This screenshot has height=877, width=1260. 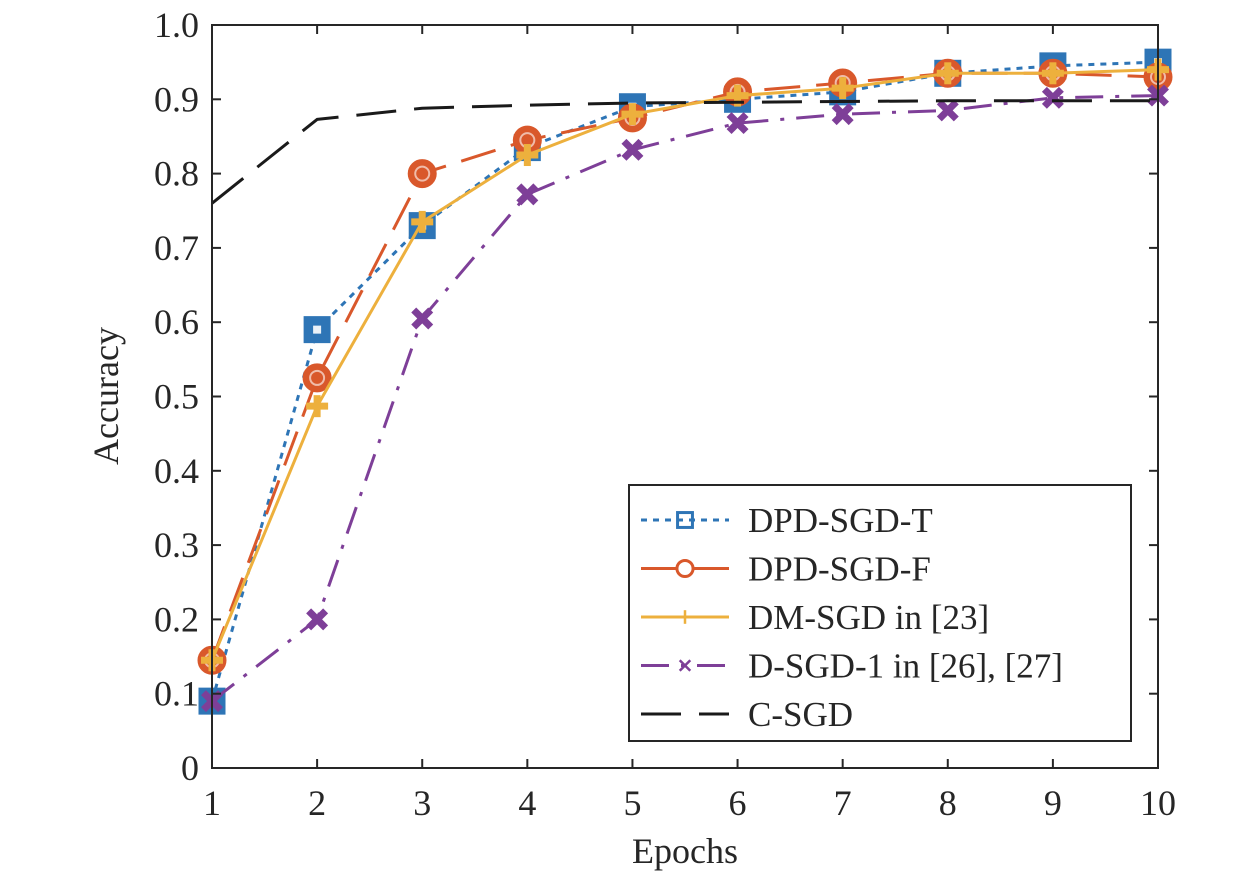 I want to click on x-tick-label: 10, so click(x=1158, y=803).